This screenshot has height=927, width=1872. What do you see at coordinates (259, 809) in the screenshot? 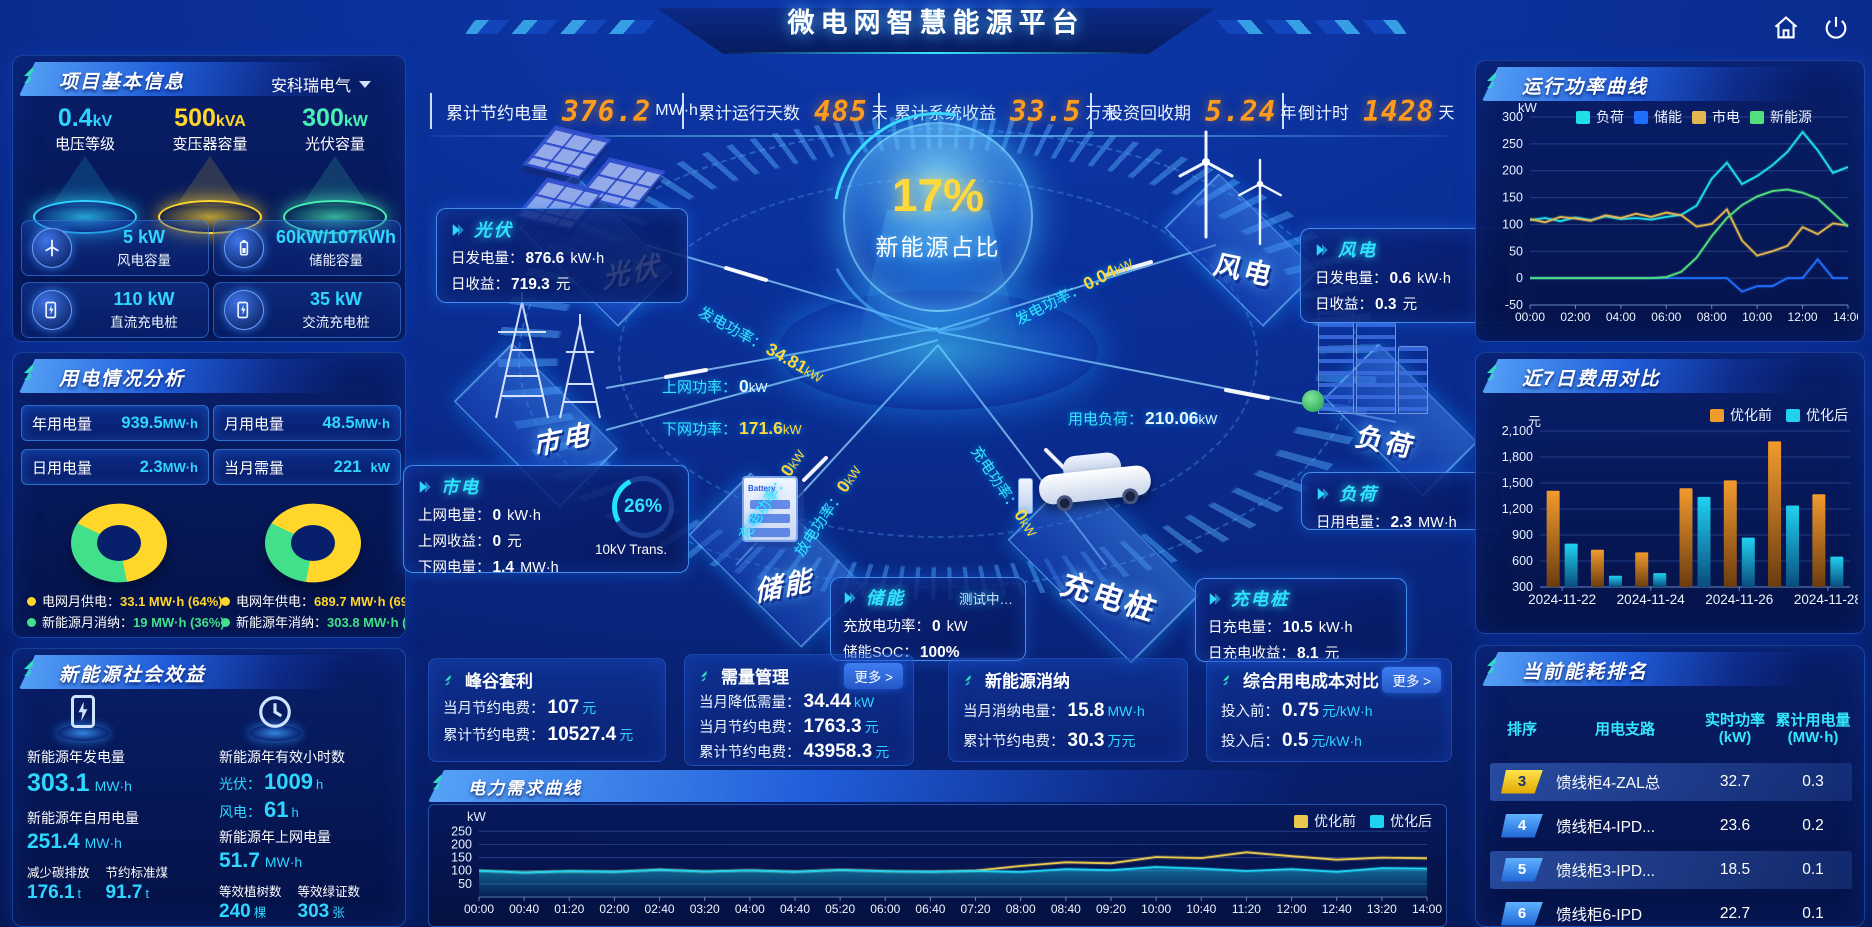
I see `wind-hours: 风电： 61 h` at bounding box center [259, 809].